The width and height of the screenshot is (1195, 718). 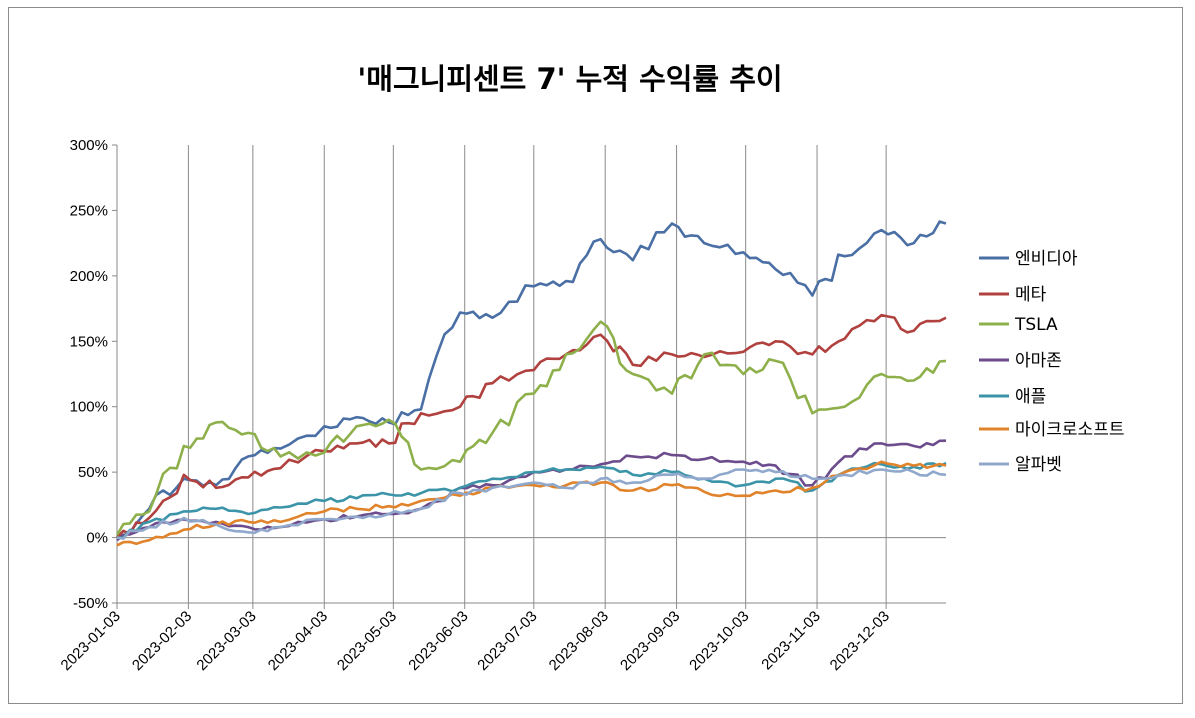 I want to click on y-tick-label: 300%, so click(x=89, y=145).